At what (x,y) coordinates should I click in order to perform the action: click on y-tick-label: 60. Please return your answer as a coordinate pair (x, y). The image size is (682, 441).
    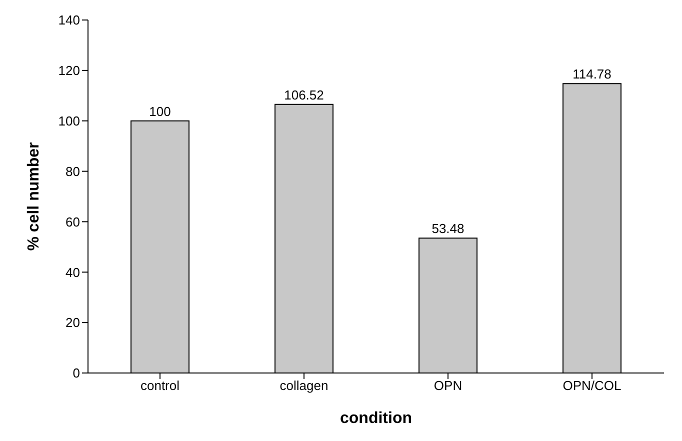
    Looking at the image, I should click on (73, 222).